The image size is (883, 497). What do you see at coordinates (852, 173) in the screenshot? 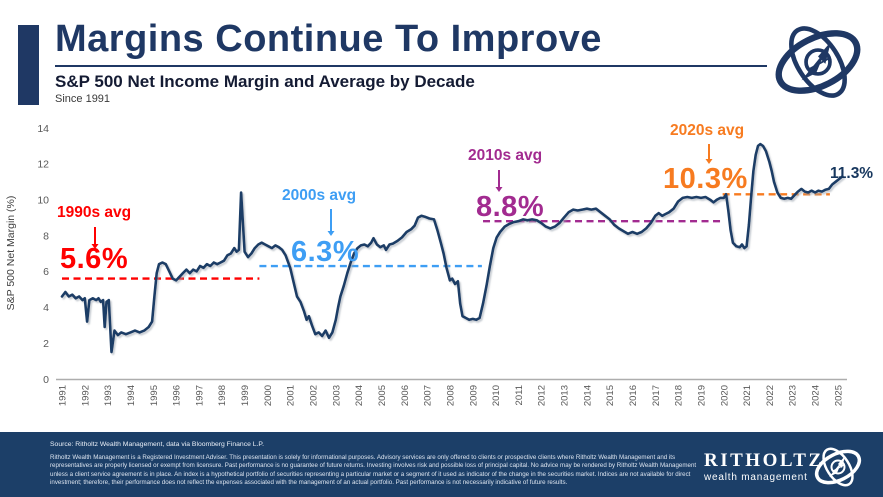
I see `latest-value-label: 11.3%` at bounding box center [852, 173].